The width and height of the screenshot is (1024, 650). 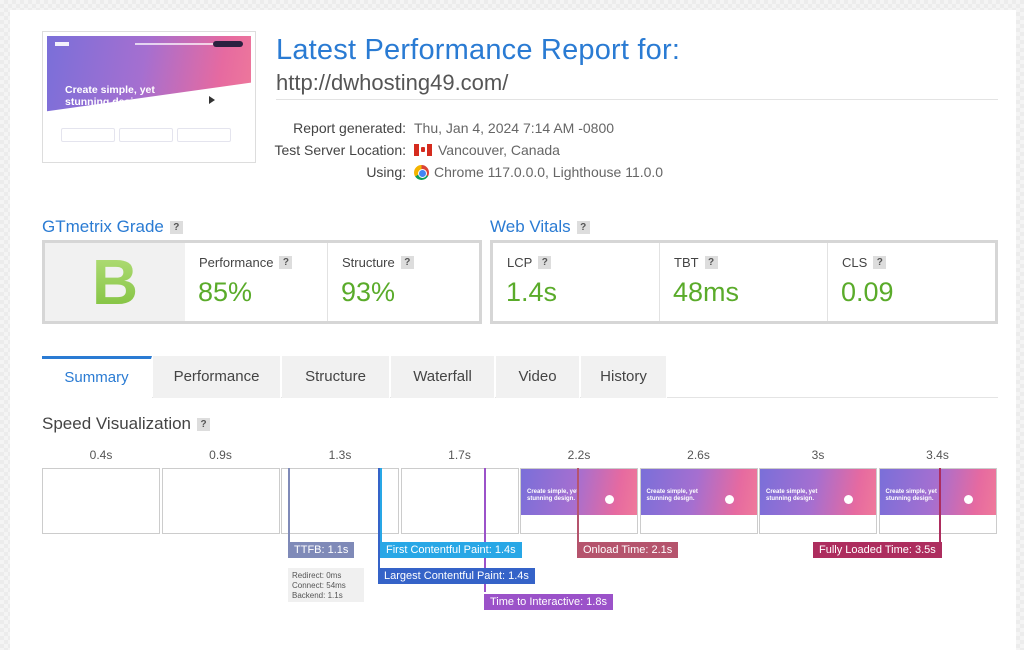 What do you see at coordinates (319, 585) in the screenshot?
I see `ttfb-connect: Connect: 54ms` at bounding box center [319, 585].